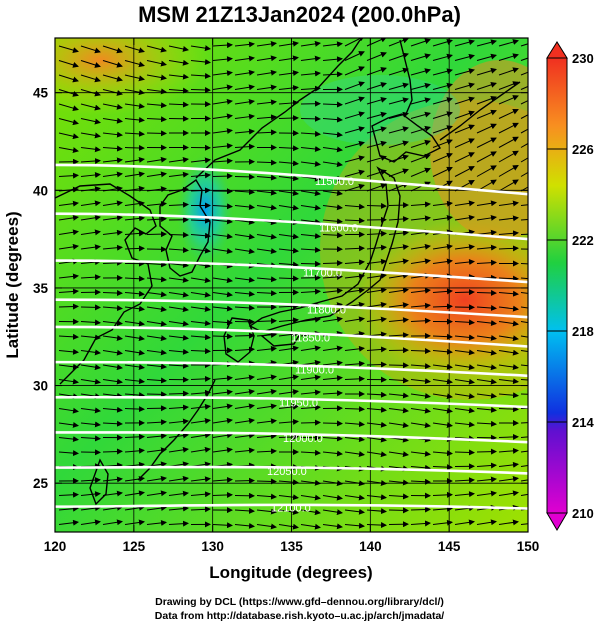  Describe the element at coordinates (557, 50) in the screenshot. I see `colorbar-top-arrow` at that location.